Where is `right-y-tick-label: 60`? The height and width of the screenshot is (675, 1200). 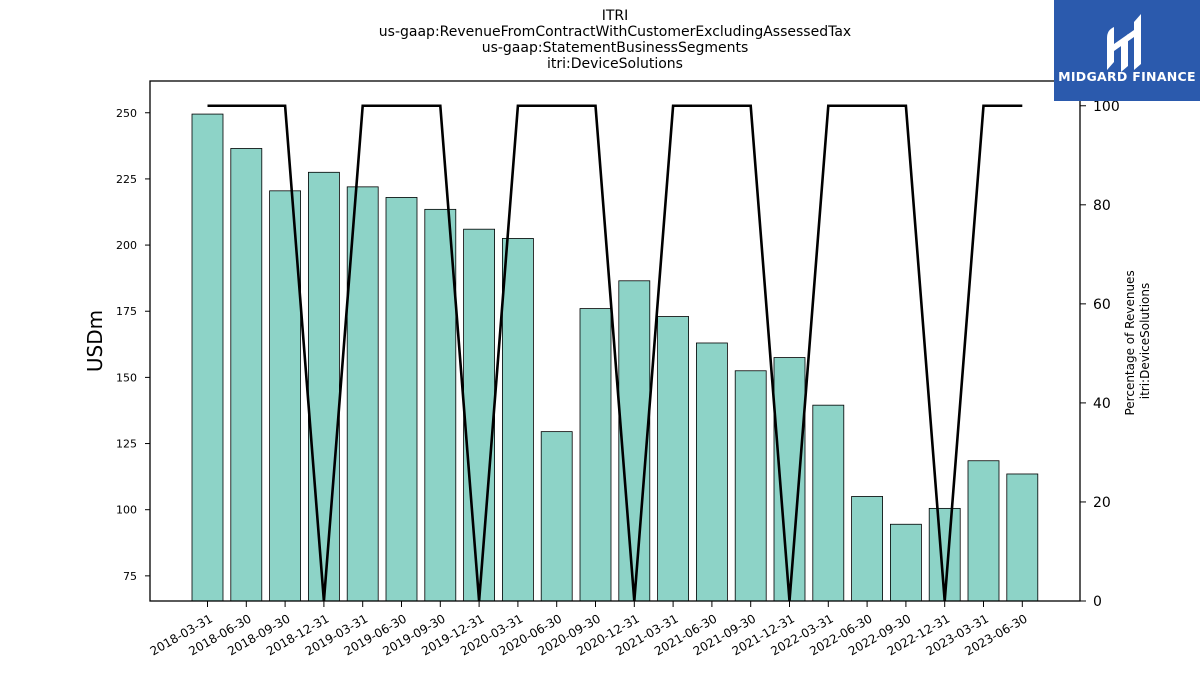 right-y-tick-label: 60 is located at coordinates (1102, 305).